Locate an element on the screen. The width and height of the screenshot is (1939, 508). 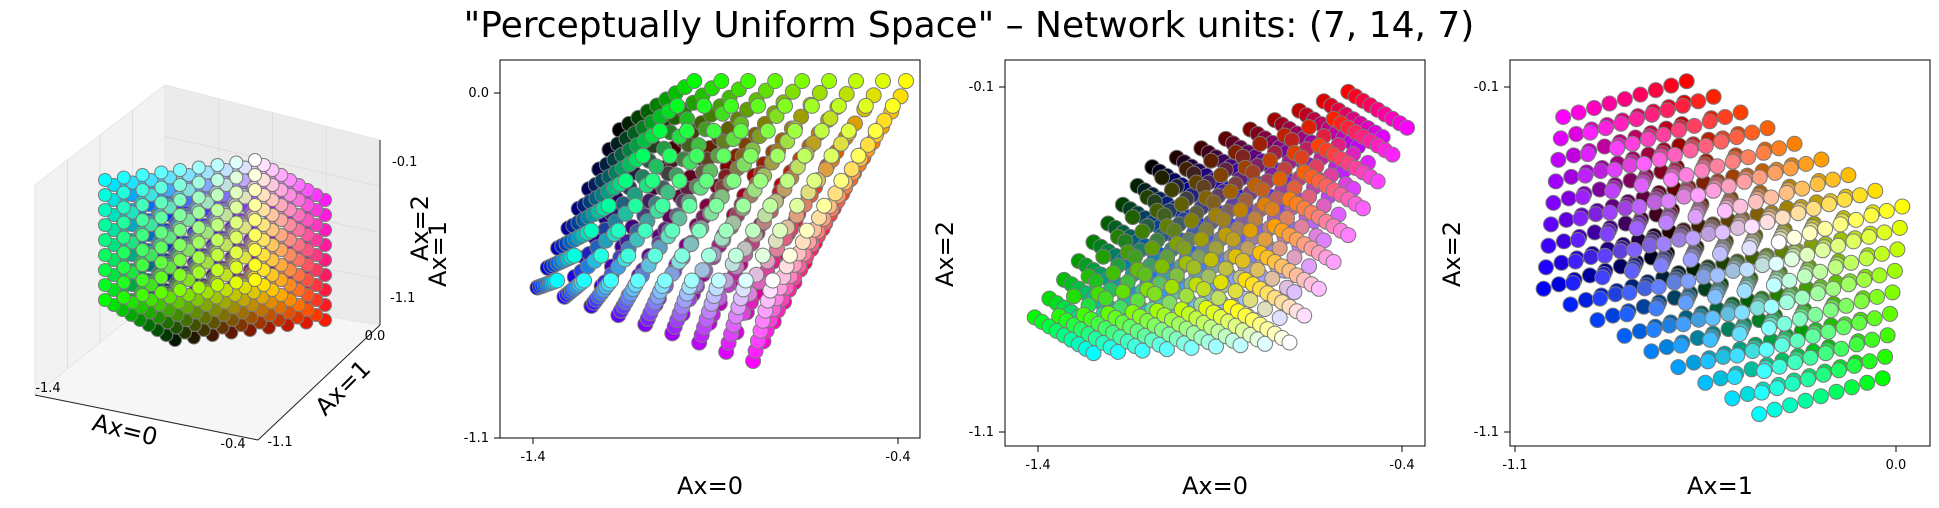
y-tick-label: -0.1 is located at coordinates (981, 87).